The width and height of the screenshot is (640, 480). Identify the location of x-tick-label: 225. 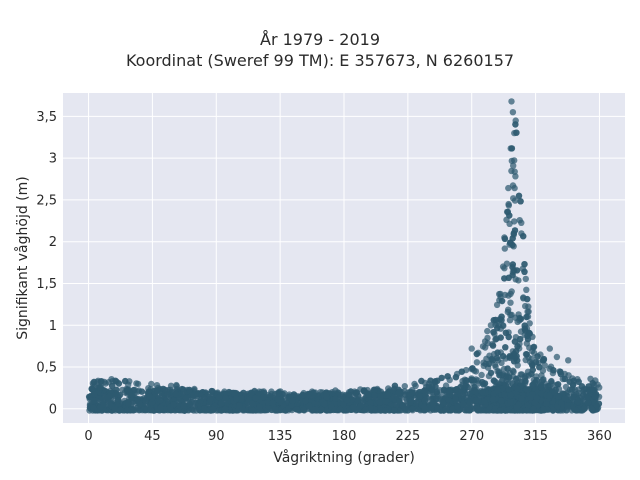
(407, 436).